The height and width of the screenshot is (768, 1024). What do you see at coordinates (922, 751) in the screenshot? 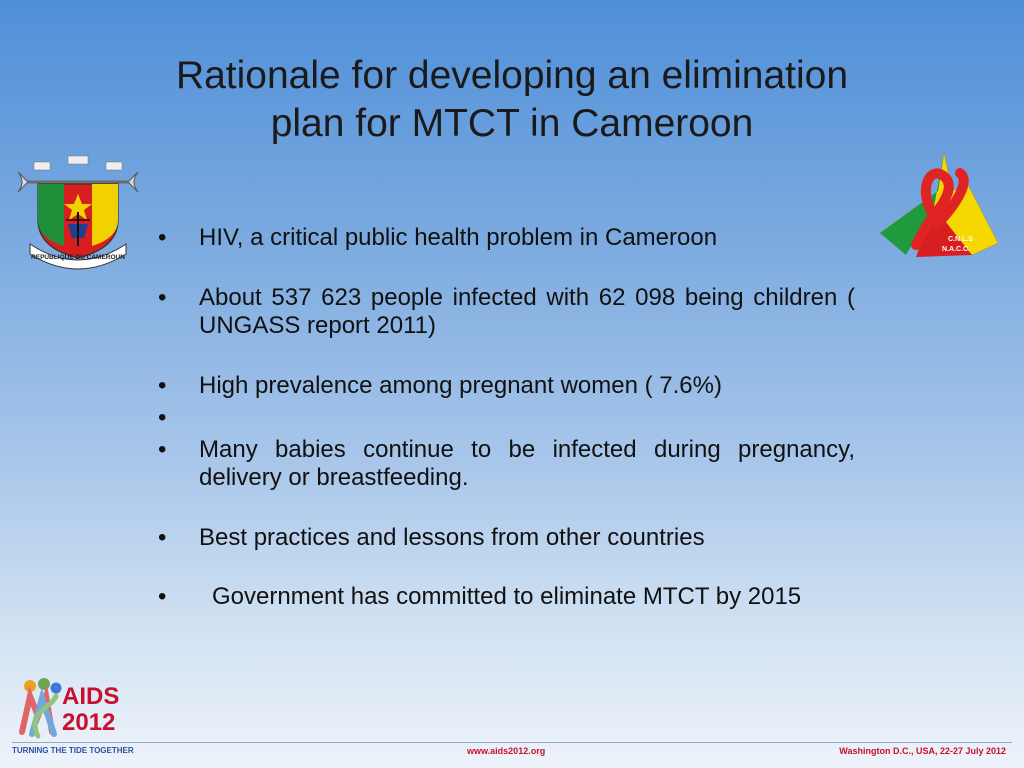
I see `footer-event-info: Washington D.C., USA, 22-27 July 2012` at bounding box center [922, 751].